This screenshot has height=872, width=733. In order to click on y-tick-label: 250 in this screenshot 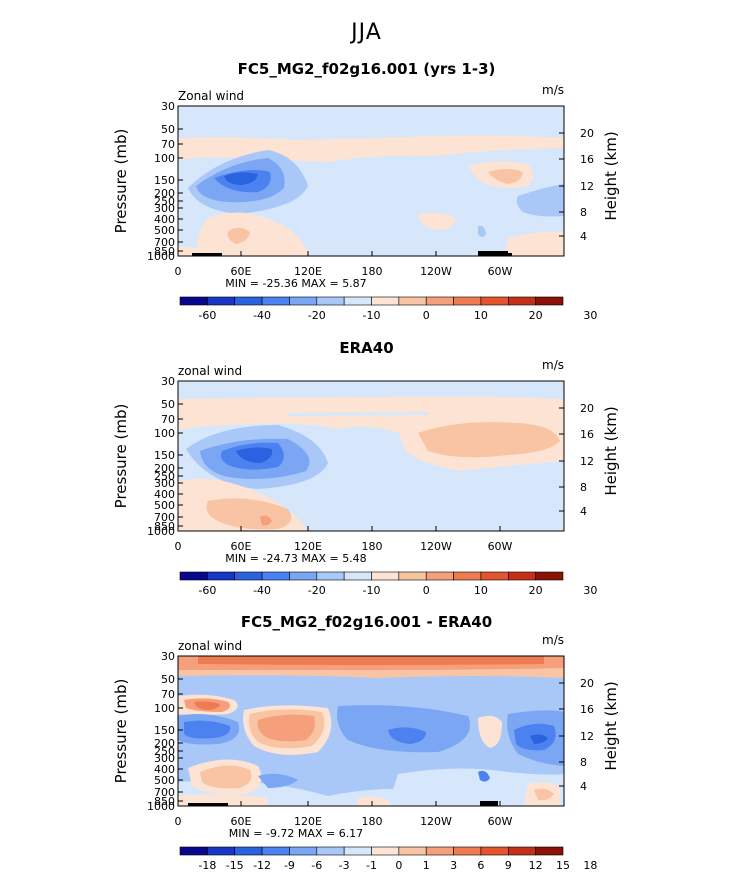, I will do `click(164, 751)`.